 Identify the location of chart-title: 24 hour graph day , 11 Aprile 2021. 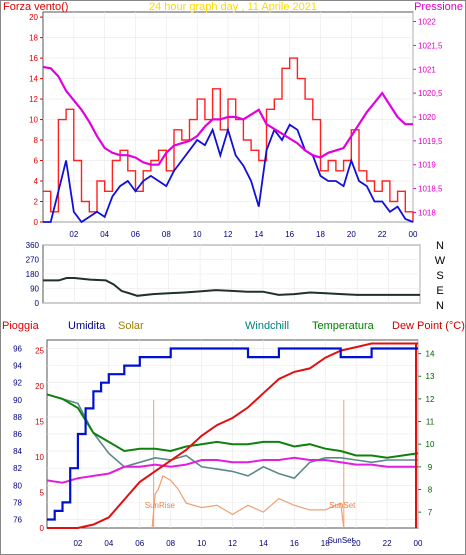
(233, 7).